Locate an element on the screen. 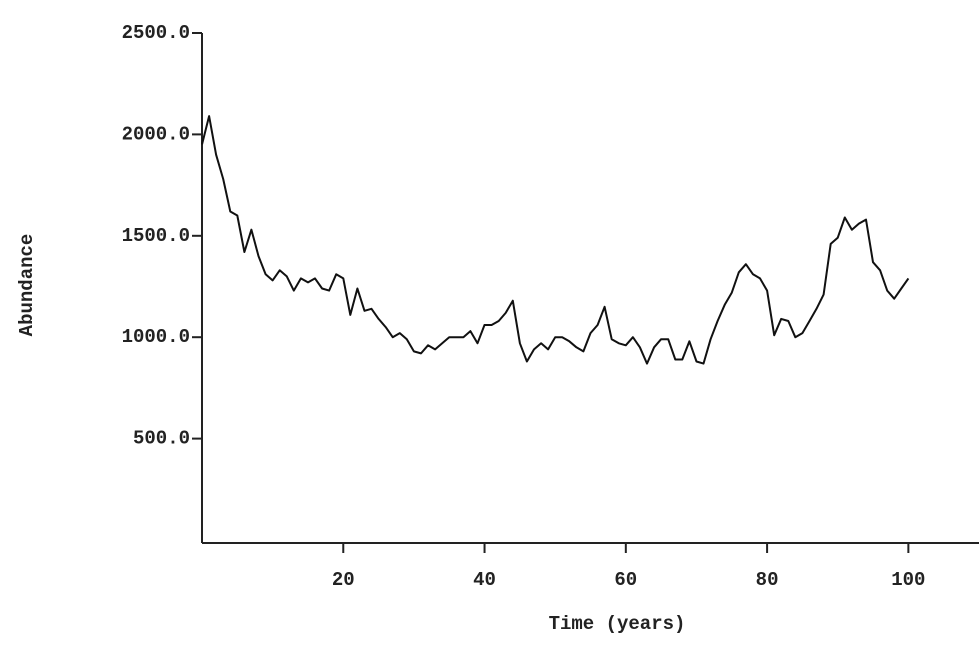 Image resolution: width=979 pixels, height=650 pixels. y-axis-label: Abundance is located at coordinates (27, 285).